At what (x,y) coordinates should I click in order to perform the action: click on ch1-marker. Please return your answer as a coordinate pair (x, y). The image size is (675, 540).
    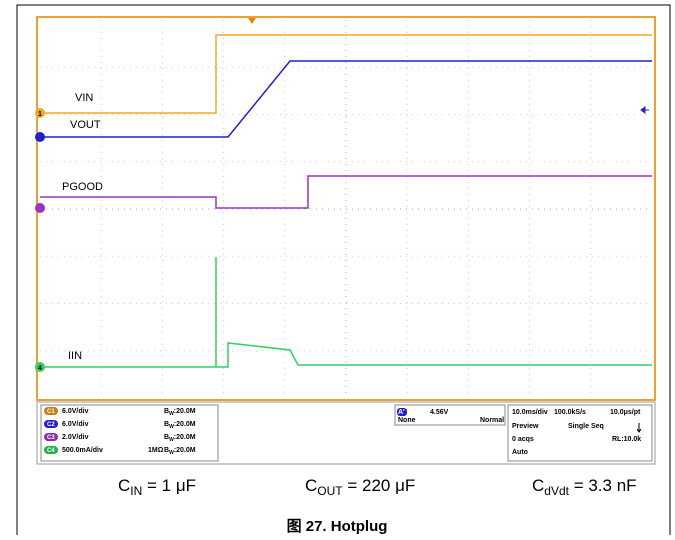
    Looking at the image, I should click on (40, 113).